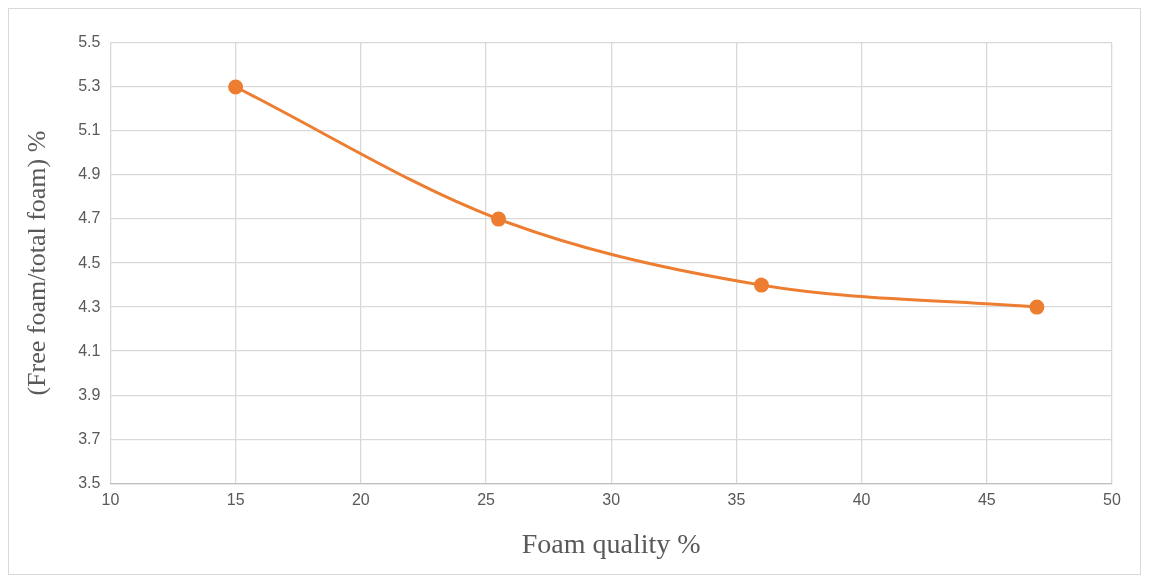  I want to click on y-tick-label: 4.1, so click(89, 350).